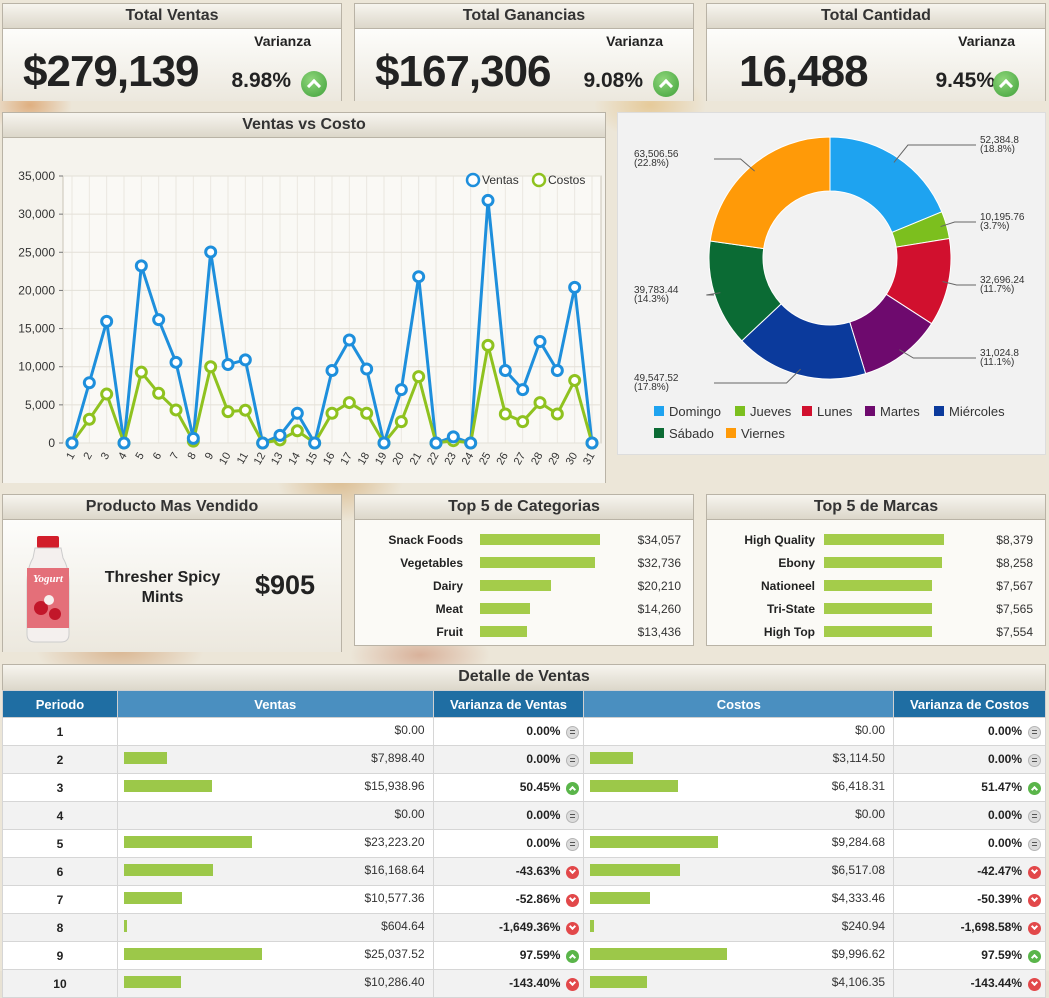 This screenshot has width=1049, height=998. Describe the element at coordinates (524, 843) in the screenshot. I see `table-row: 5 $23,223.20 0.00% $9,284.68 0.00%` at that location.